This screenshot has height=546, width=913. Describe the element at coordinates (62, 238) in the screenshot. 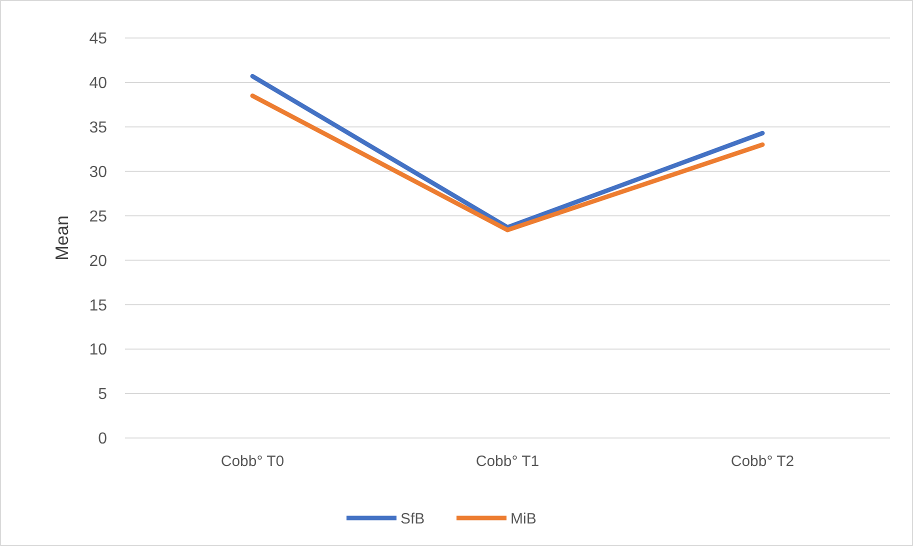

I see `y-axis-title: Mean` at that location.